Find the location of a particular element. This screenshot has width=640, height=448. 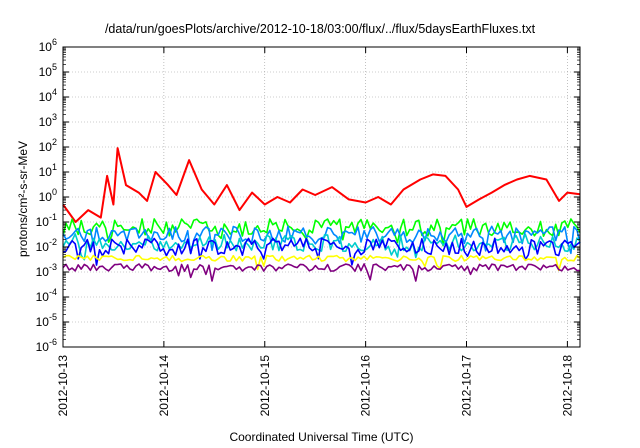

y-tick-label: 10⁰ is located at coordinates (48, 195).